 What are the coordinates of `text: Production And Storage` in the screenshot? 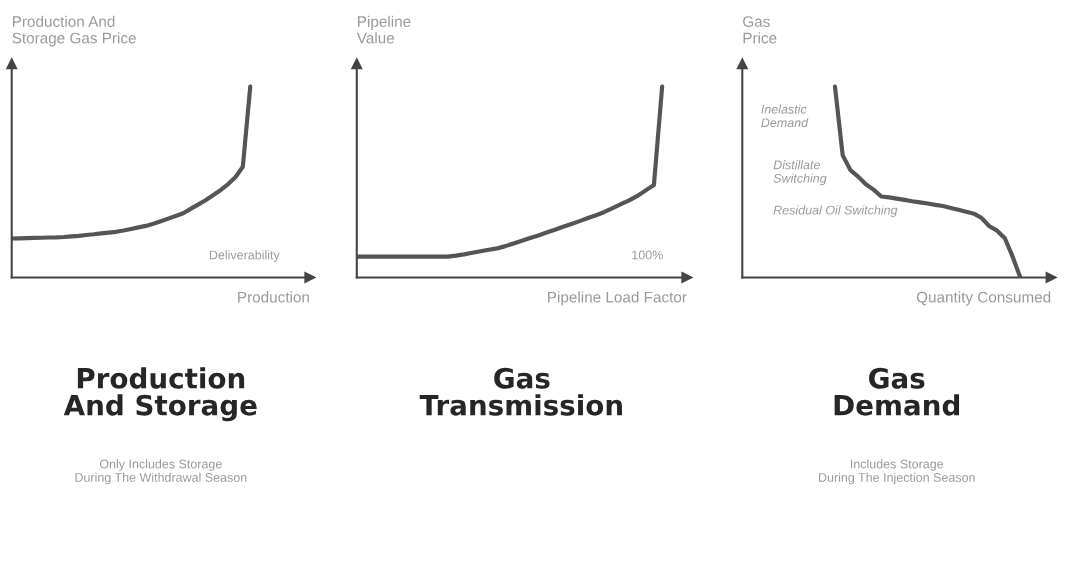 It's located at (160, 394).